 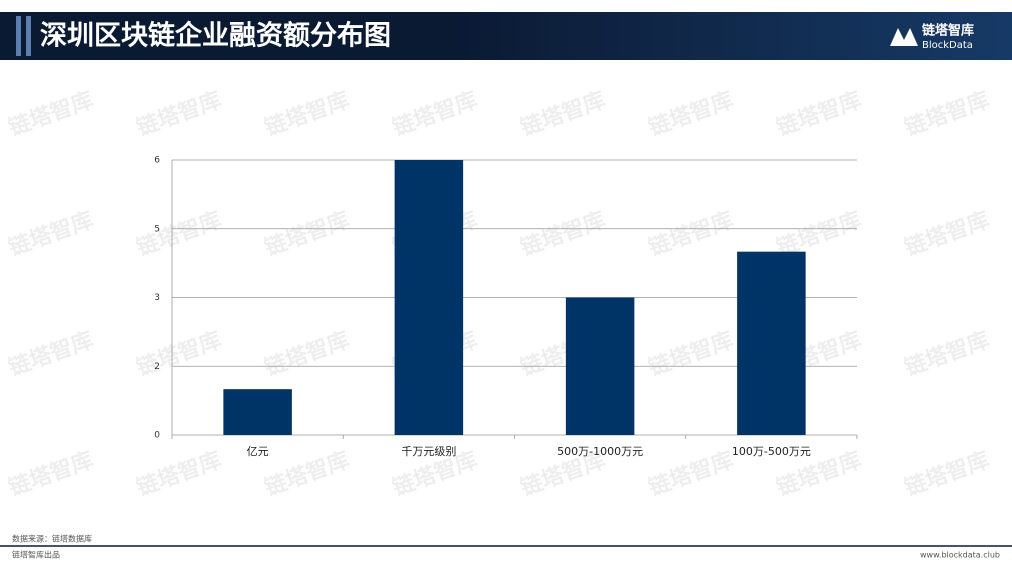 I want to click on x-tick-label: 亿元, so click(x=258, y=451).